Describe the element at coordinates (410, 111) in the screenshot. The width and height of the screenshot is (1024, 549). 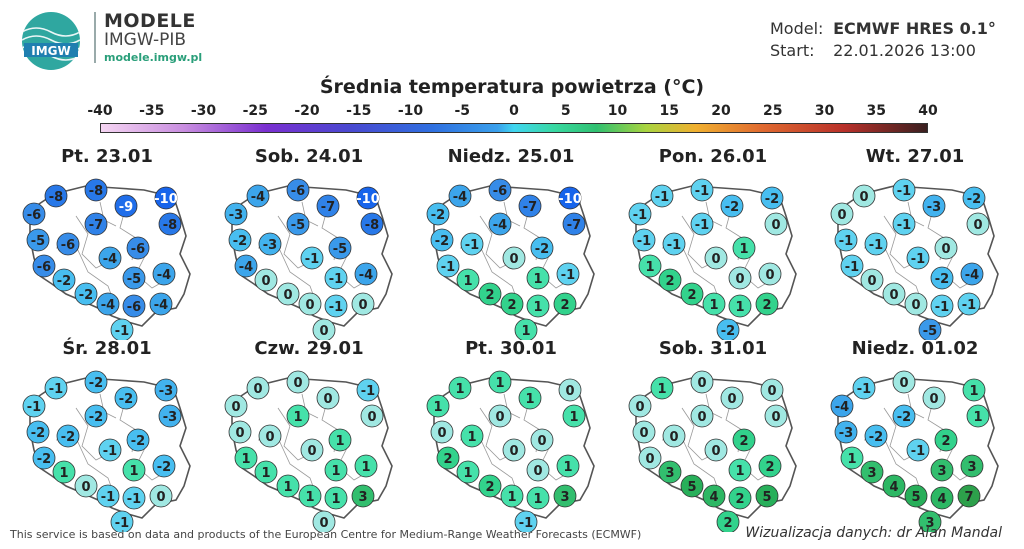
I see `scale-tick-label: -10` at that location.